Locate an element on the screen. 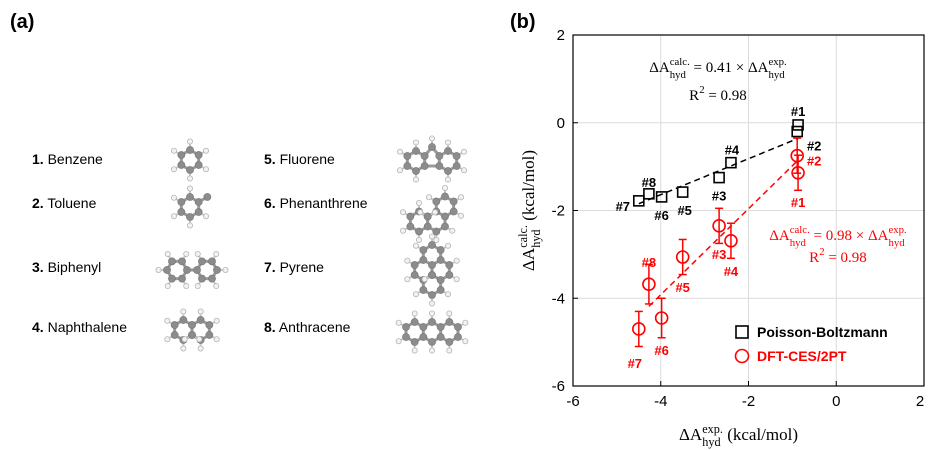  molecule-label: 6. Phenanthrene is located at coordinates (316, 203).